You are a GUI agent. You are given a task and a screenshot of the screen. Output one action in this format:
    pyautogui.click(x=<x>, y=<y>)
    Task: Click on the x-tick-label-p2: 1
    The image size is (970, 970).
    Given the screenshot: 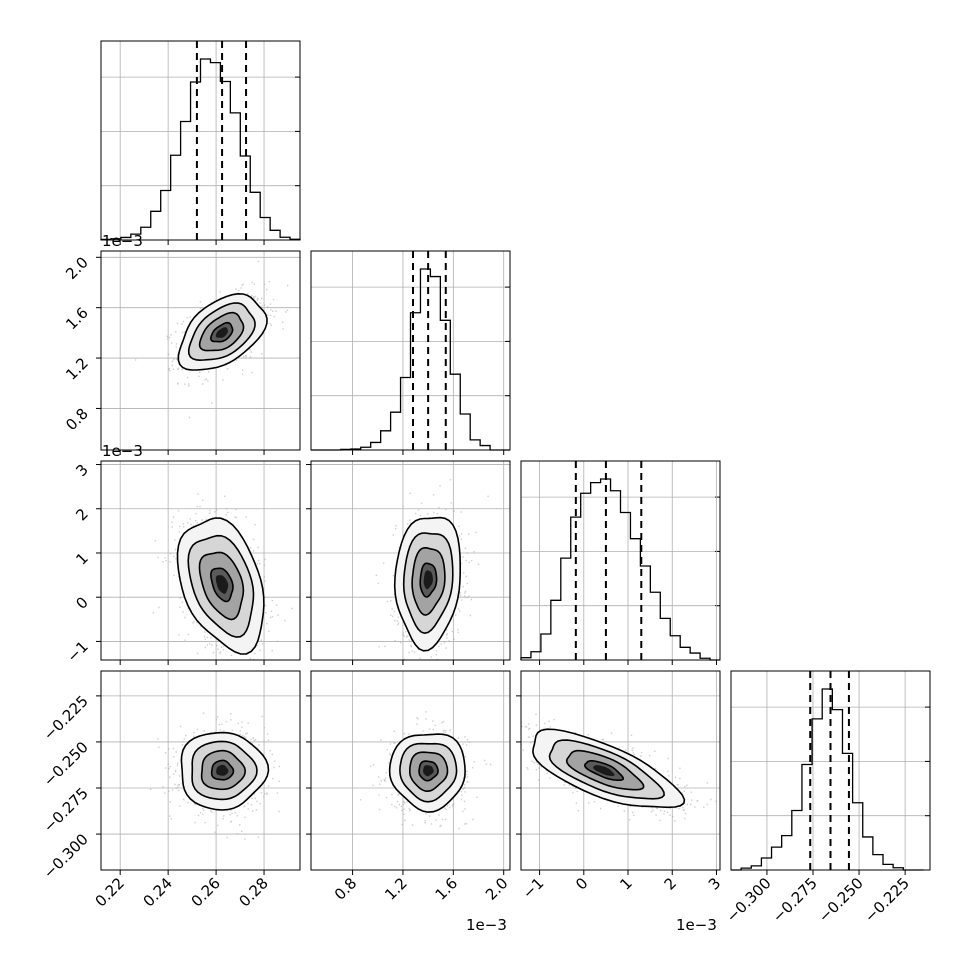 What is the action you would take?
    pyautogui.click(x=625, y=883)
    